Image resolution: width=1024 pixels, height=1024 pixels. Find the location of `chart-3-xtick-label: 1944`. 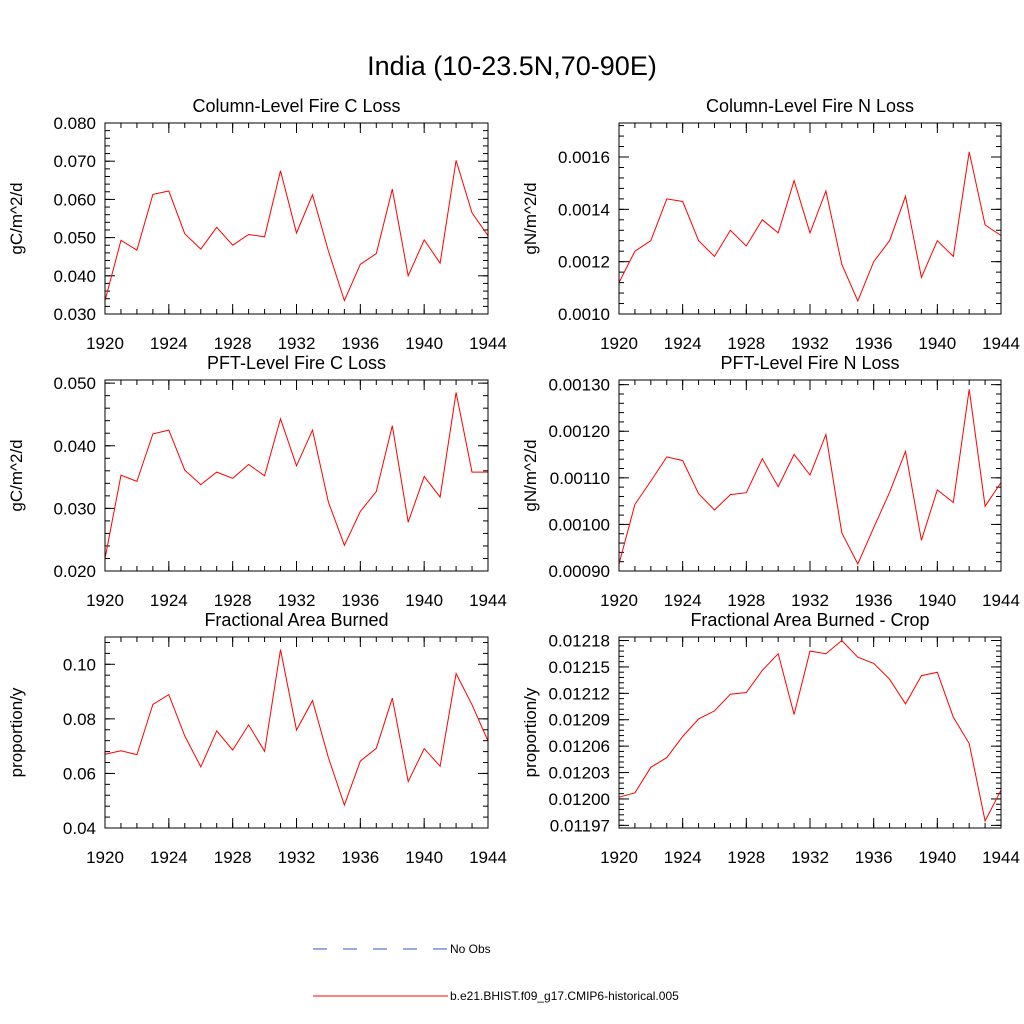

chart-3-xtick-label: 1944 is located at coordinates (1001, 600).